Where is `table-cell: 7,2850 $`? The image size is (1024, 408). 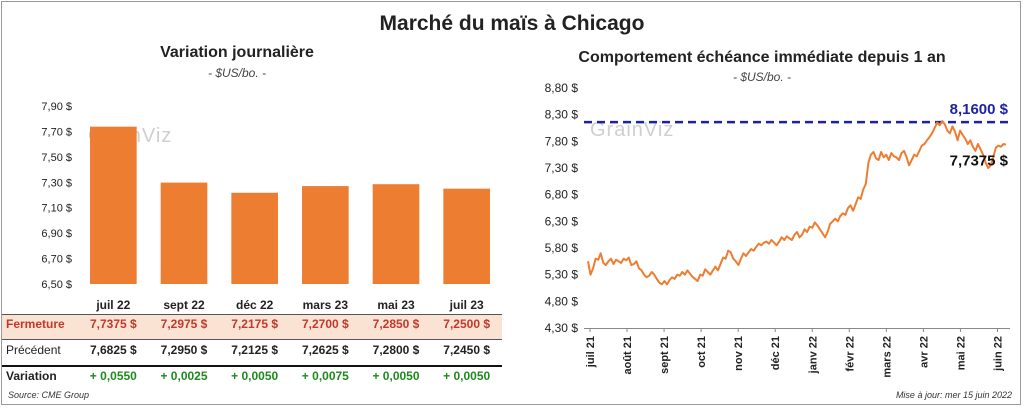
table-cell: 7,2850 $ is located at coordinates (396, 324).